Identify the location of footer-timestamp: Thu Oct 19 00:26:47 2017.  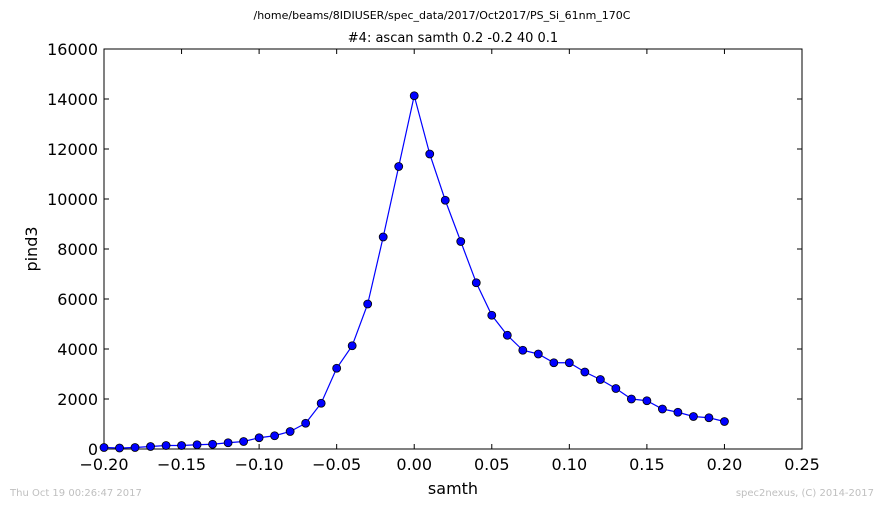
(76, 493).